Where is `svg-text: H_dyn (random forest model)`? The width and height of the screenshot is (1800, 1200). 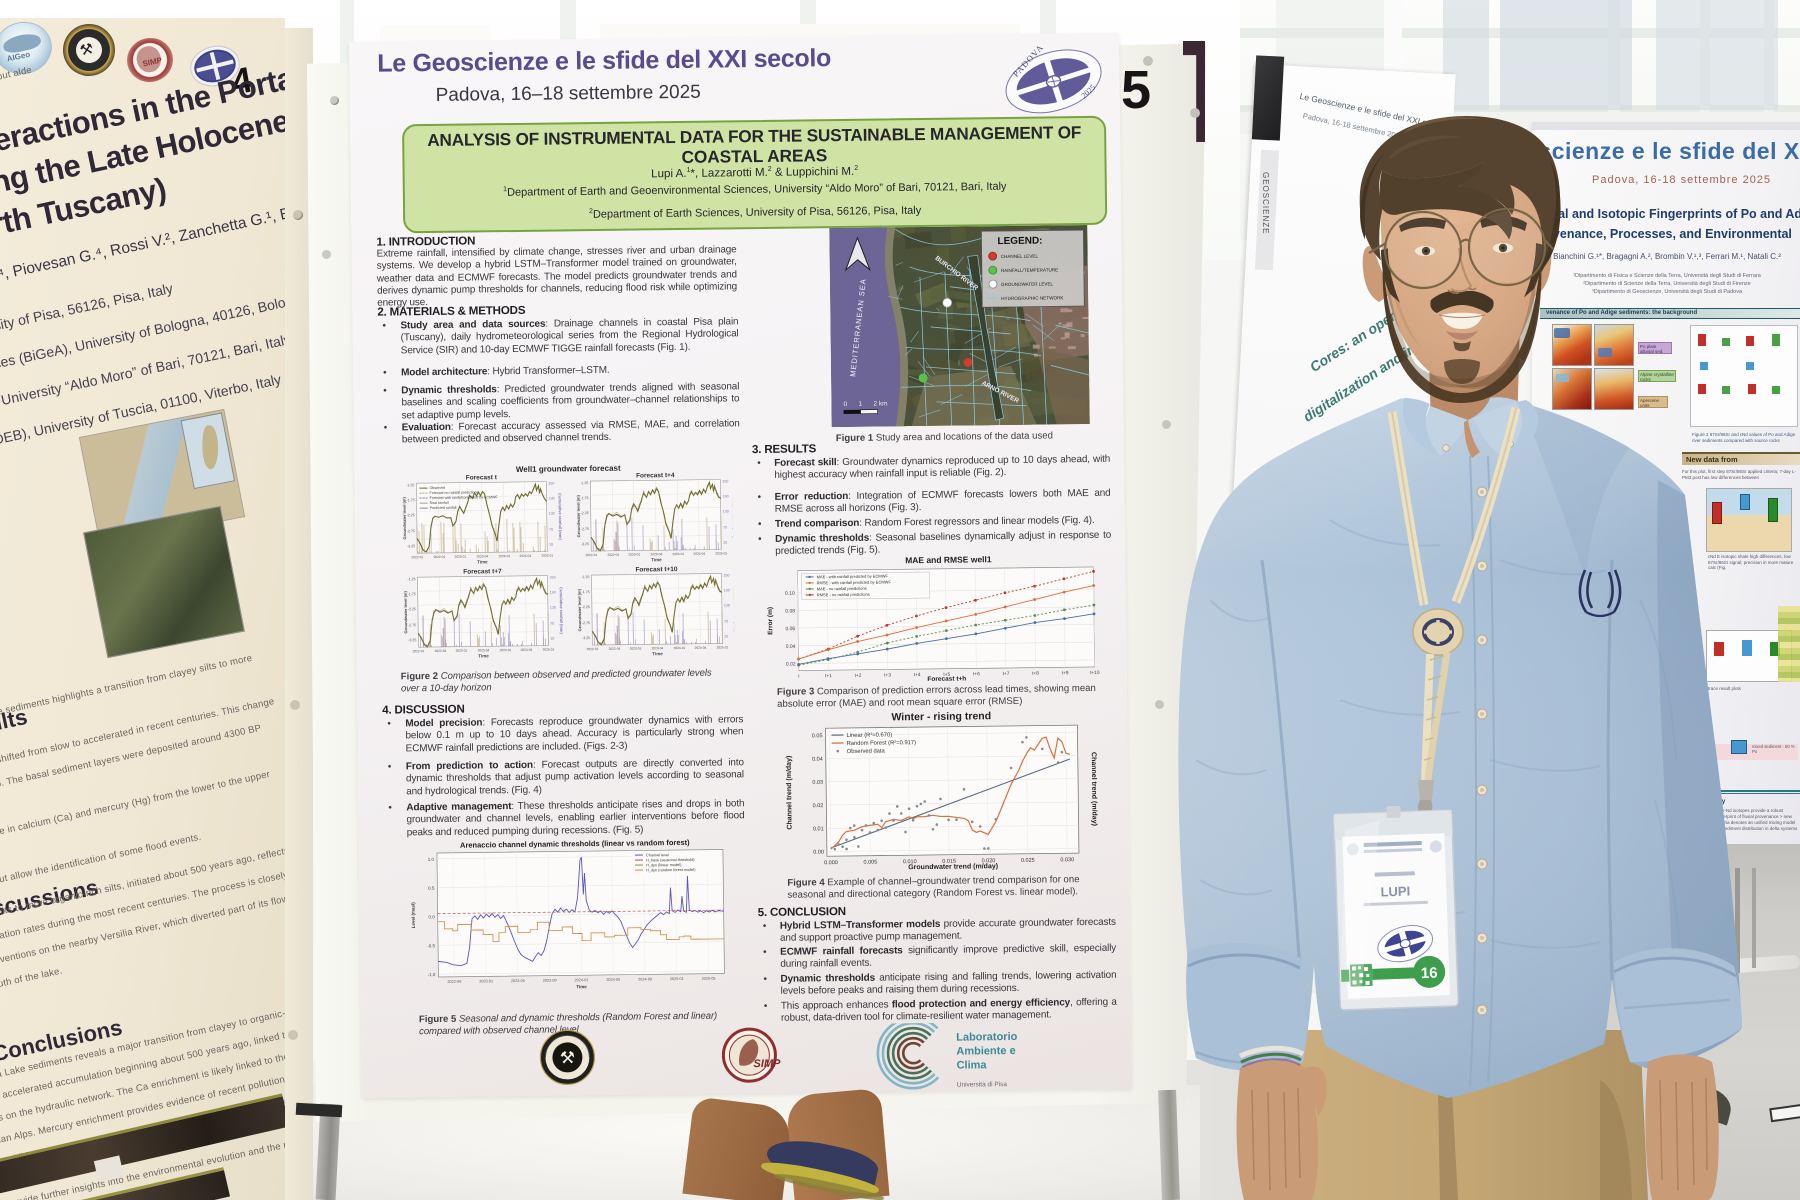
svg-text: H_dyn (random forest model) is located at coordinates (671, 870).